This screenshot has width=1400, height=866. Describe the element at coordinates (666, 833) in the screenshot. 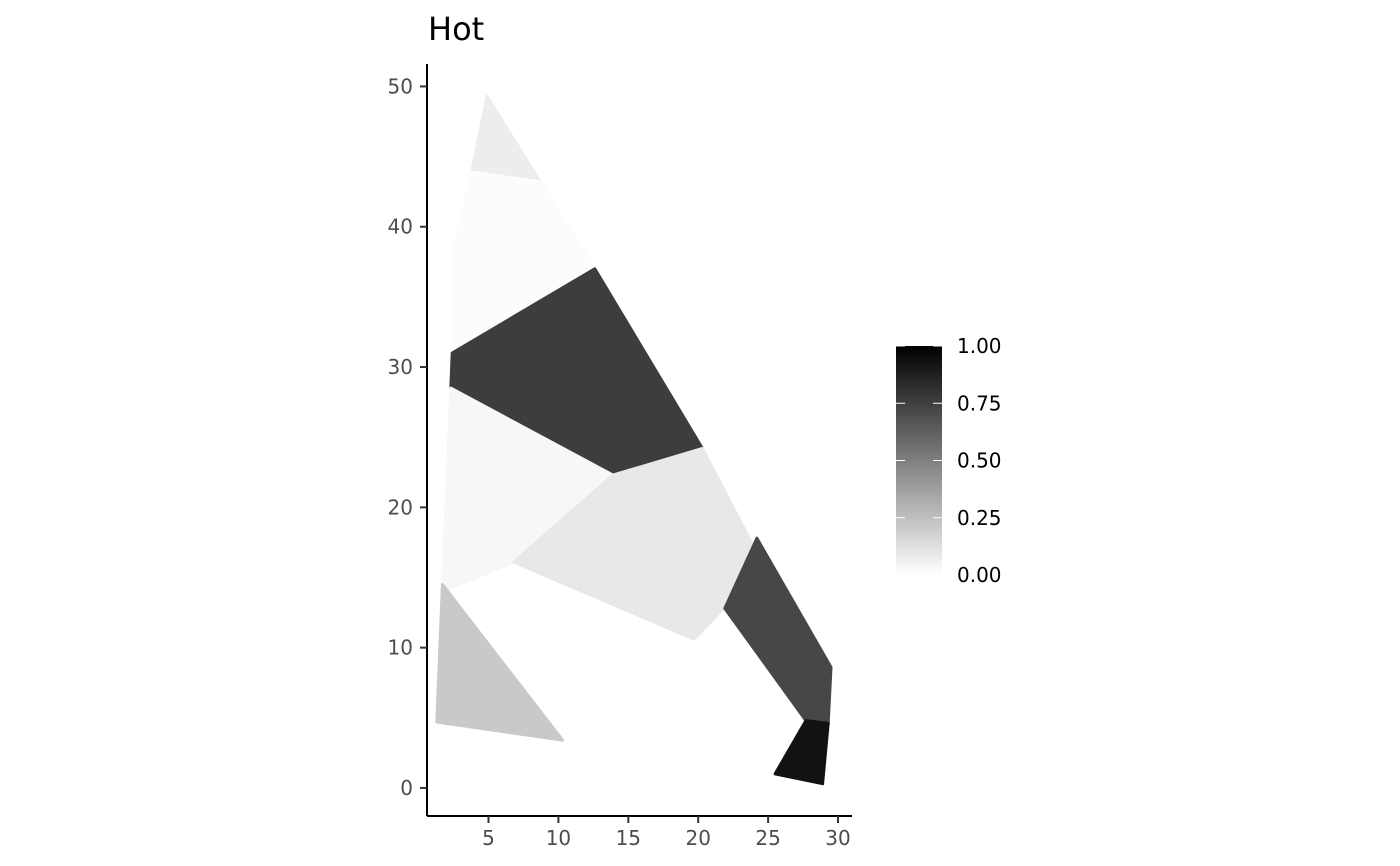

I see `x-axis-ticks: 5 10 15 20 25 30` at that location.